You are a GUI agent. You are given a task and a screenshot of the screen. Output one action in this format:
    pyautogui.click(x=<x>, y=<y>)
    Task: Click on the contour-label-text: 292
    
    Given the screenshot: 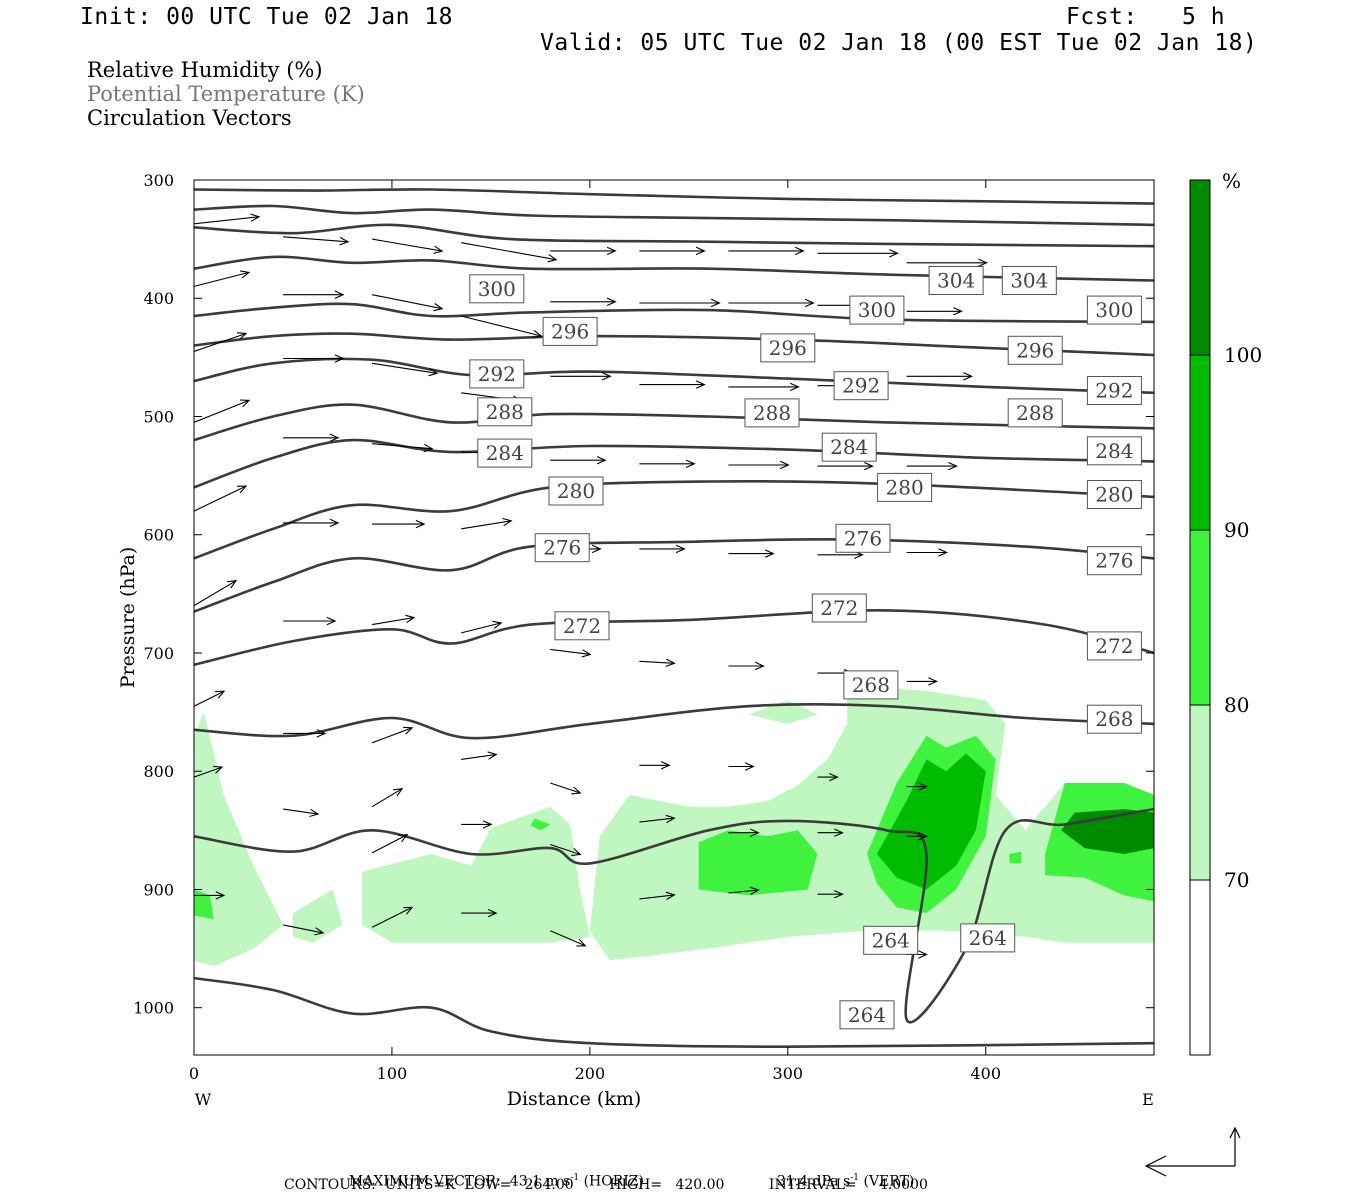 What is the action you would take?
    pyautogui.click(x=861, y=386)
    